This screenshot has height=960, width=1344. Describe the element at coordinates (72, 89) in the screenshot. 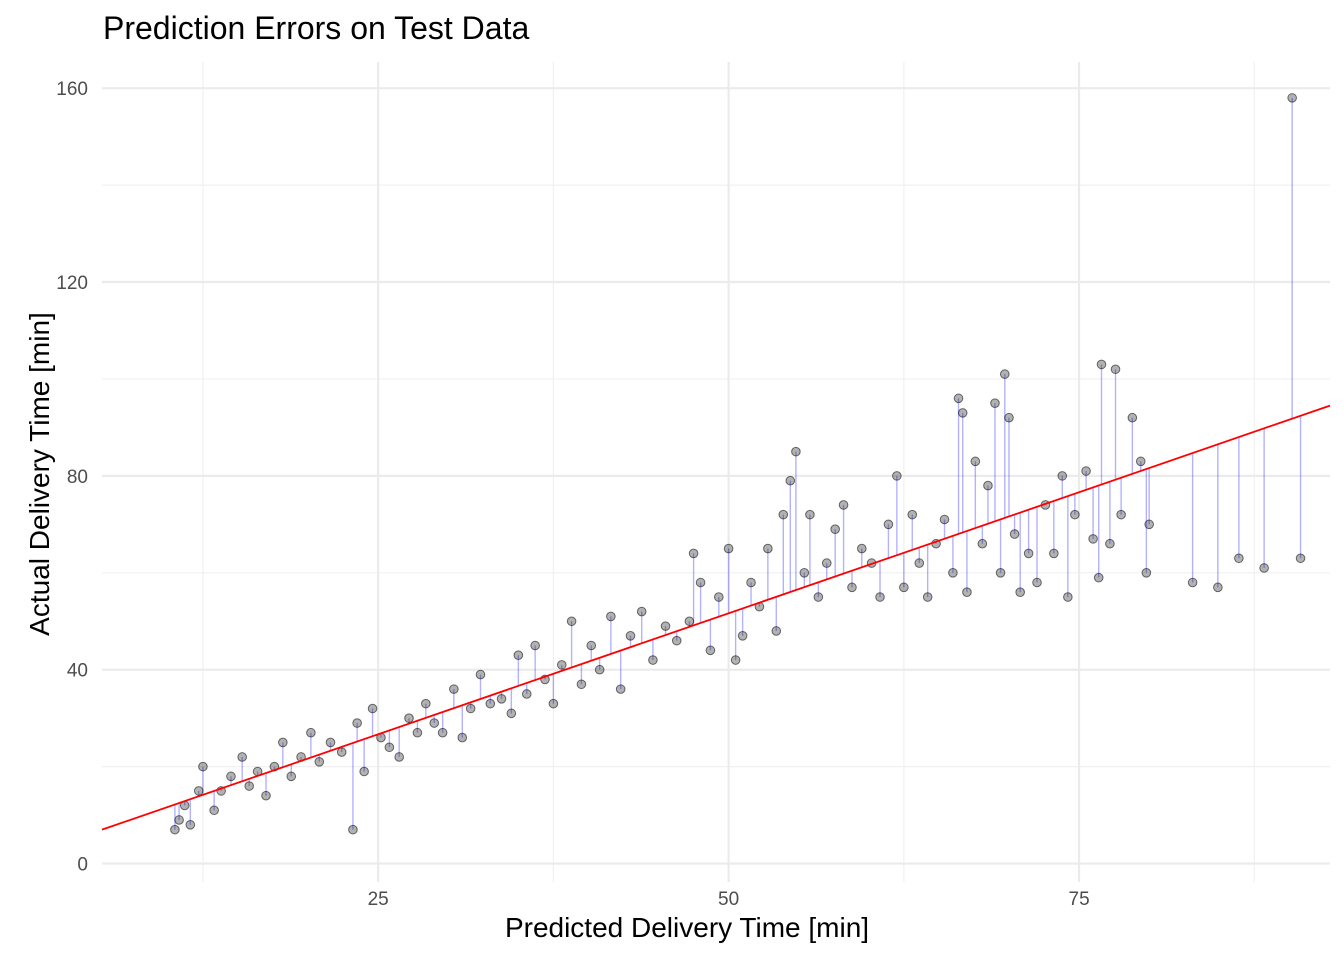

I see `y-tick-label: 160` at that location.